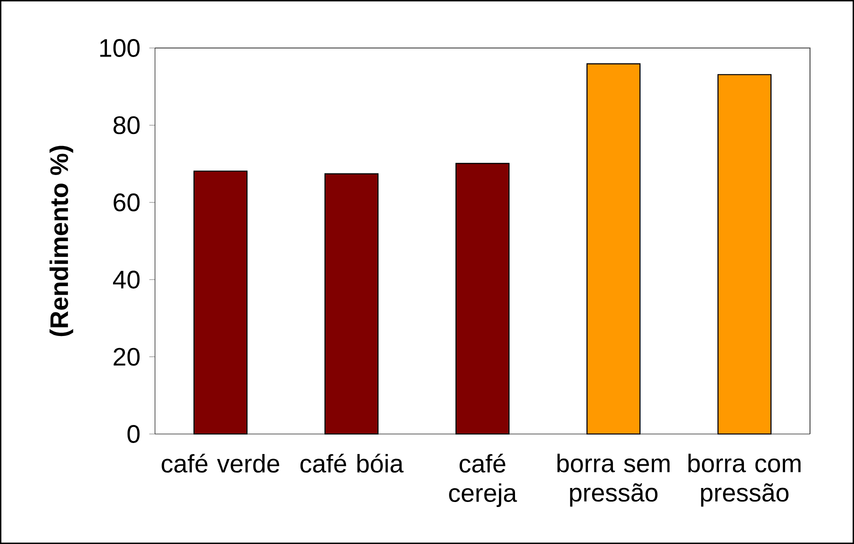 Image resolution: width=854 pixels, height=544 pixels. Describe the element at coordinates (221, 463) in the screenshot. I see `x-tick-label: café verde` at that location.